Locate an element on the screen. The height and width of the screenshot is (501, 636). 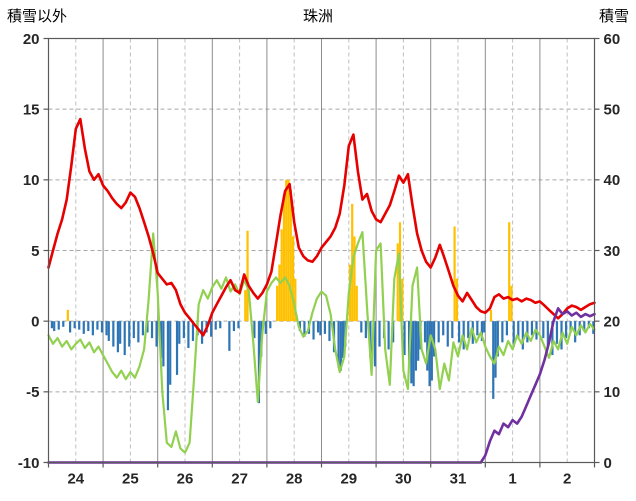
left-axis-tick-label: 20 is located at coordinates (31, 39).